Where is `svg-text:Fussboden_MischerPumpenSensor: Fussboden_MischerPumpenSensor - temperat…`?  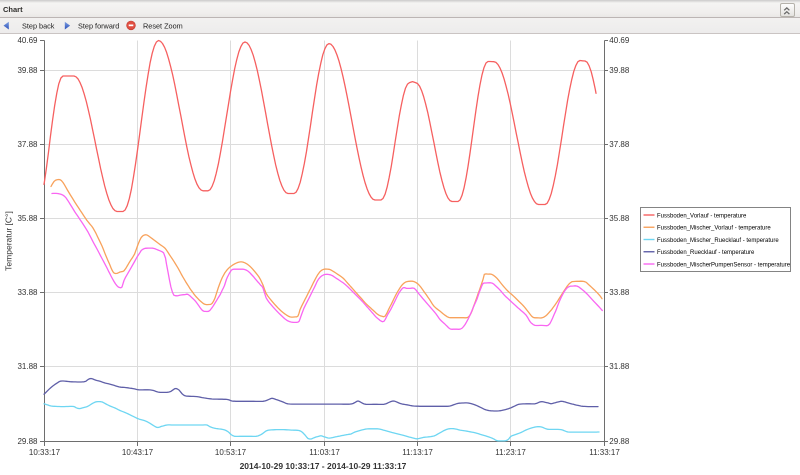 svg-text:Fussboden_MischerPumpenSensor: Fussboden_MischerPumpenSensor - temperat… is located at coordinates (724, 265).